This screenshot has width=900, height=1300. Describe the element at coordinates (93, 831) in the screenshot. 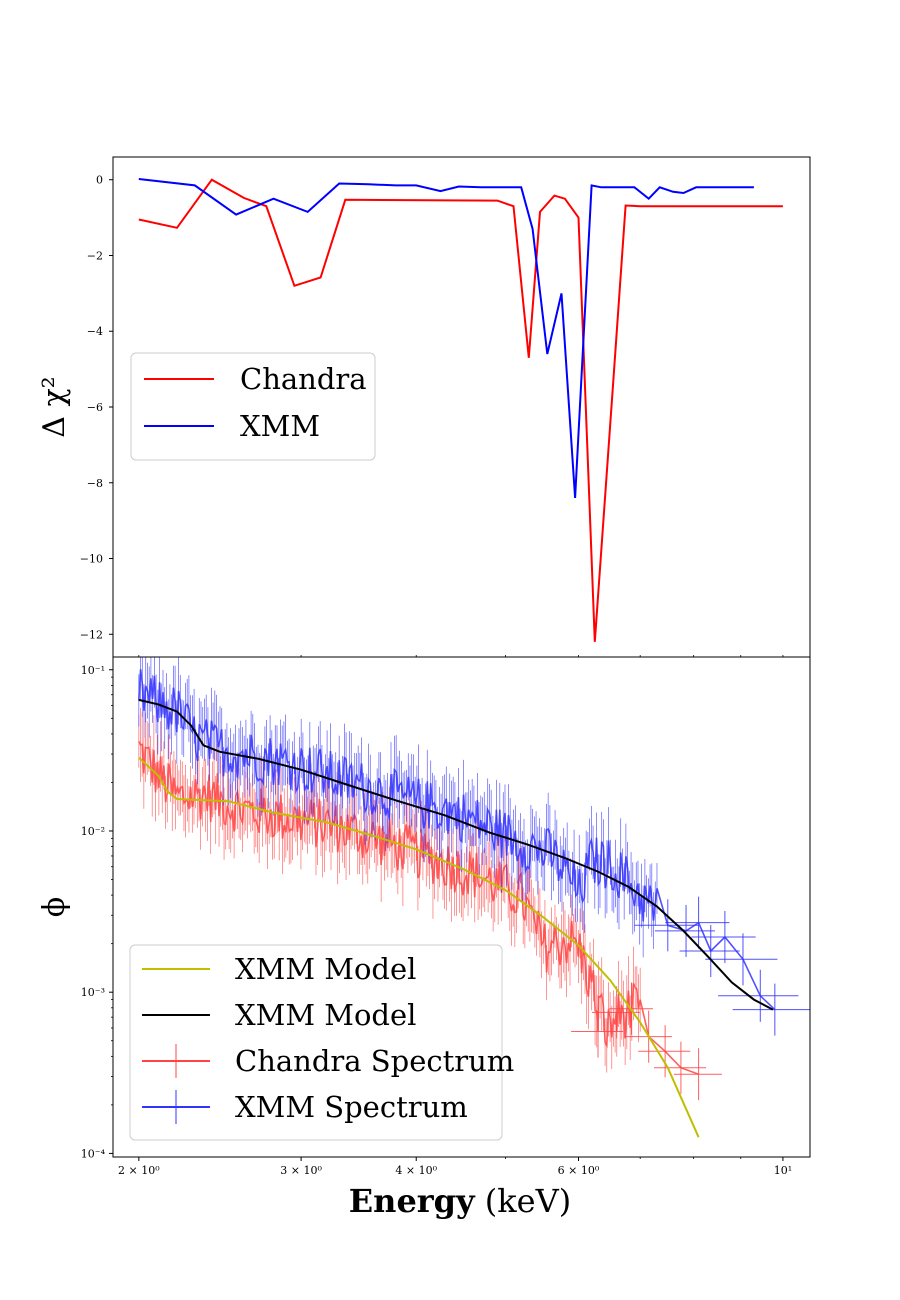

I see `y-tick-label: 10⁻²` at that location.